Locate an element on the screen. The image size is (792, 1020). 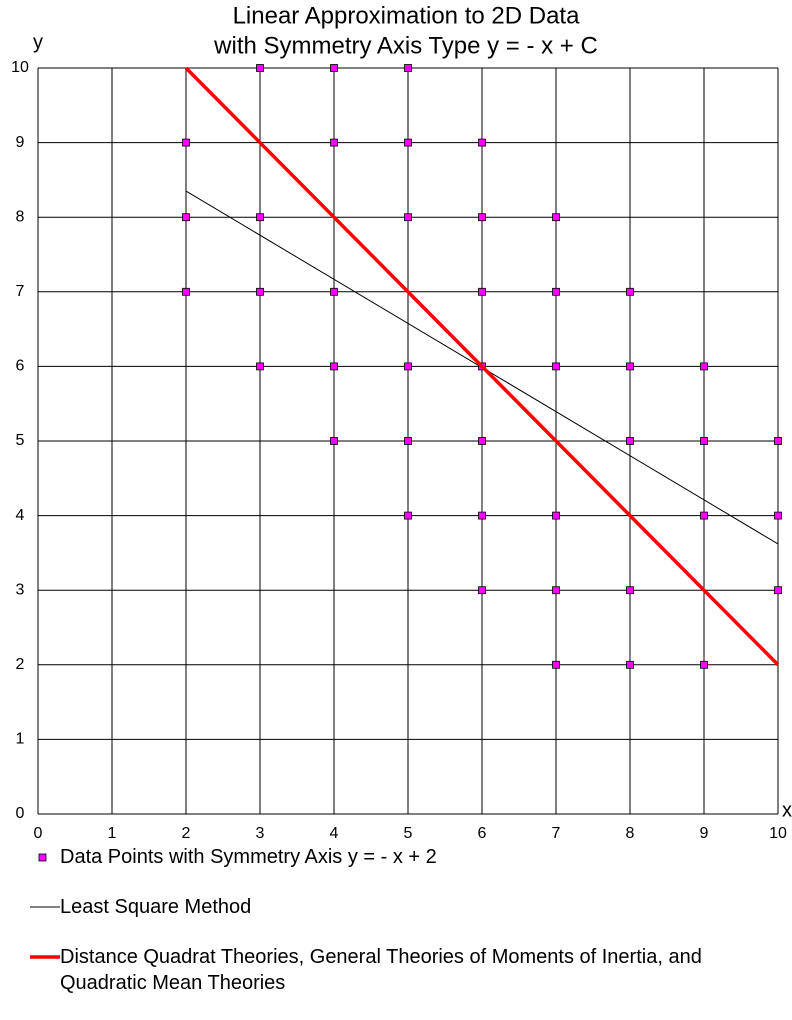
y-tick-label: 2 is located at coordinates (20, 664).